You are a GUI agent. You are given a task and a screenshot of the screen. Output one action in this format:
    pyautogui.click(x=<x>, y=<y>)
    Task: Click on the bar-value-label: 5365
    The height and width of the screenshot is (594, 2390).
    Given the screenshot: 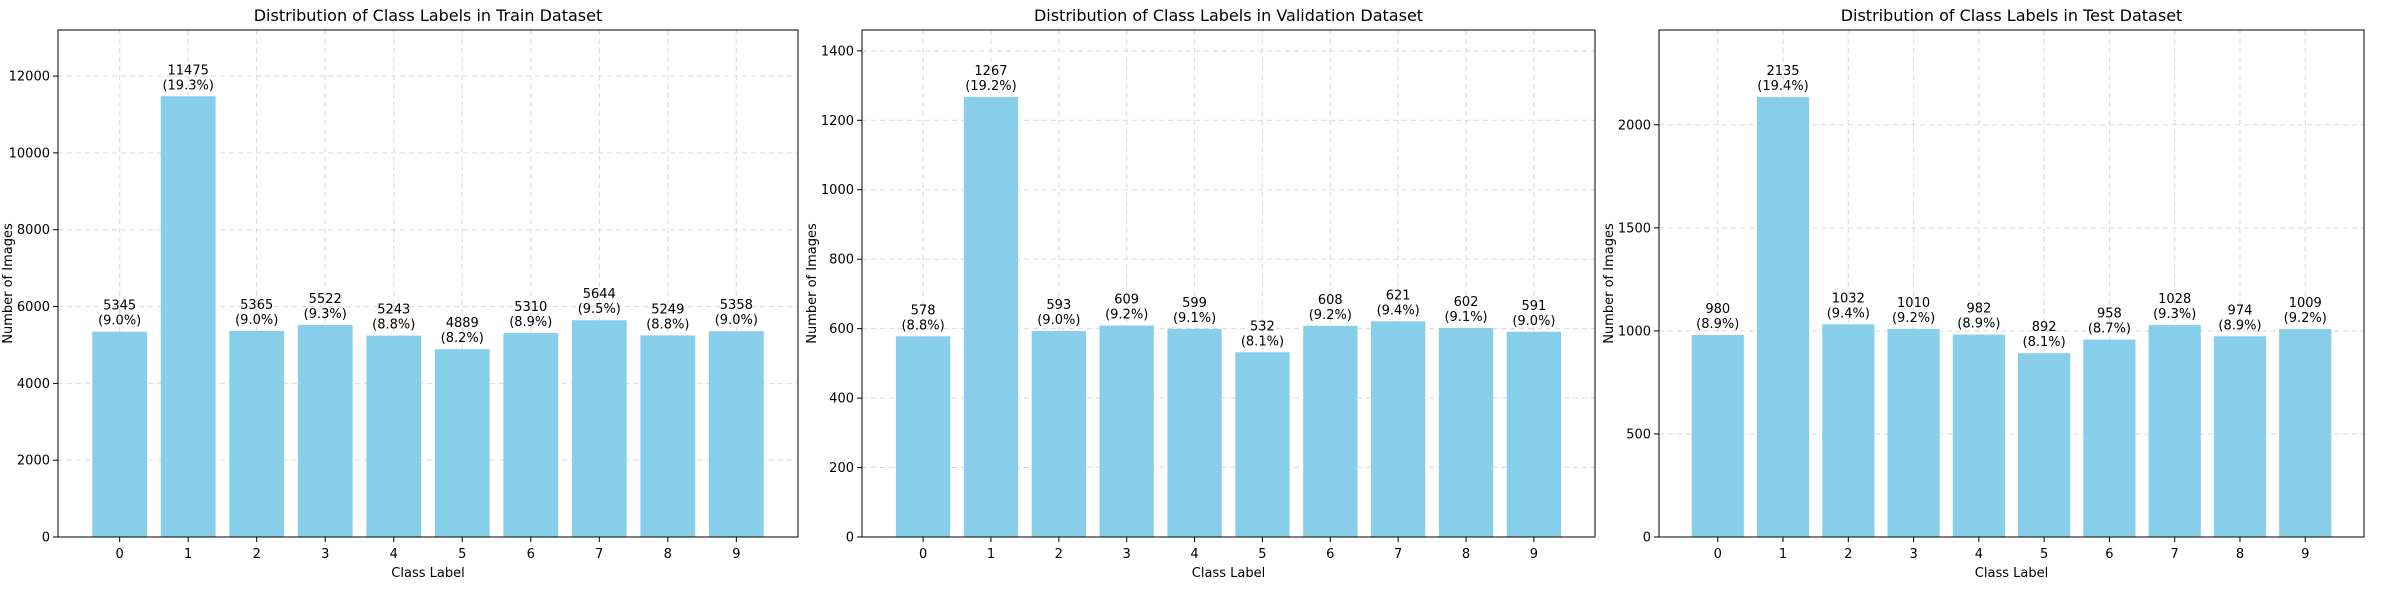 What is the action you would take?
    pyautogui.click(x=256, y=305)
    